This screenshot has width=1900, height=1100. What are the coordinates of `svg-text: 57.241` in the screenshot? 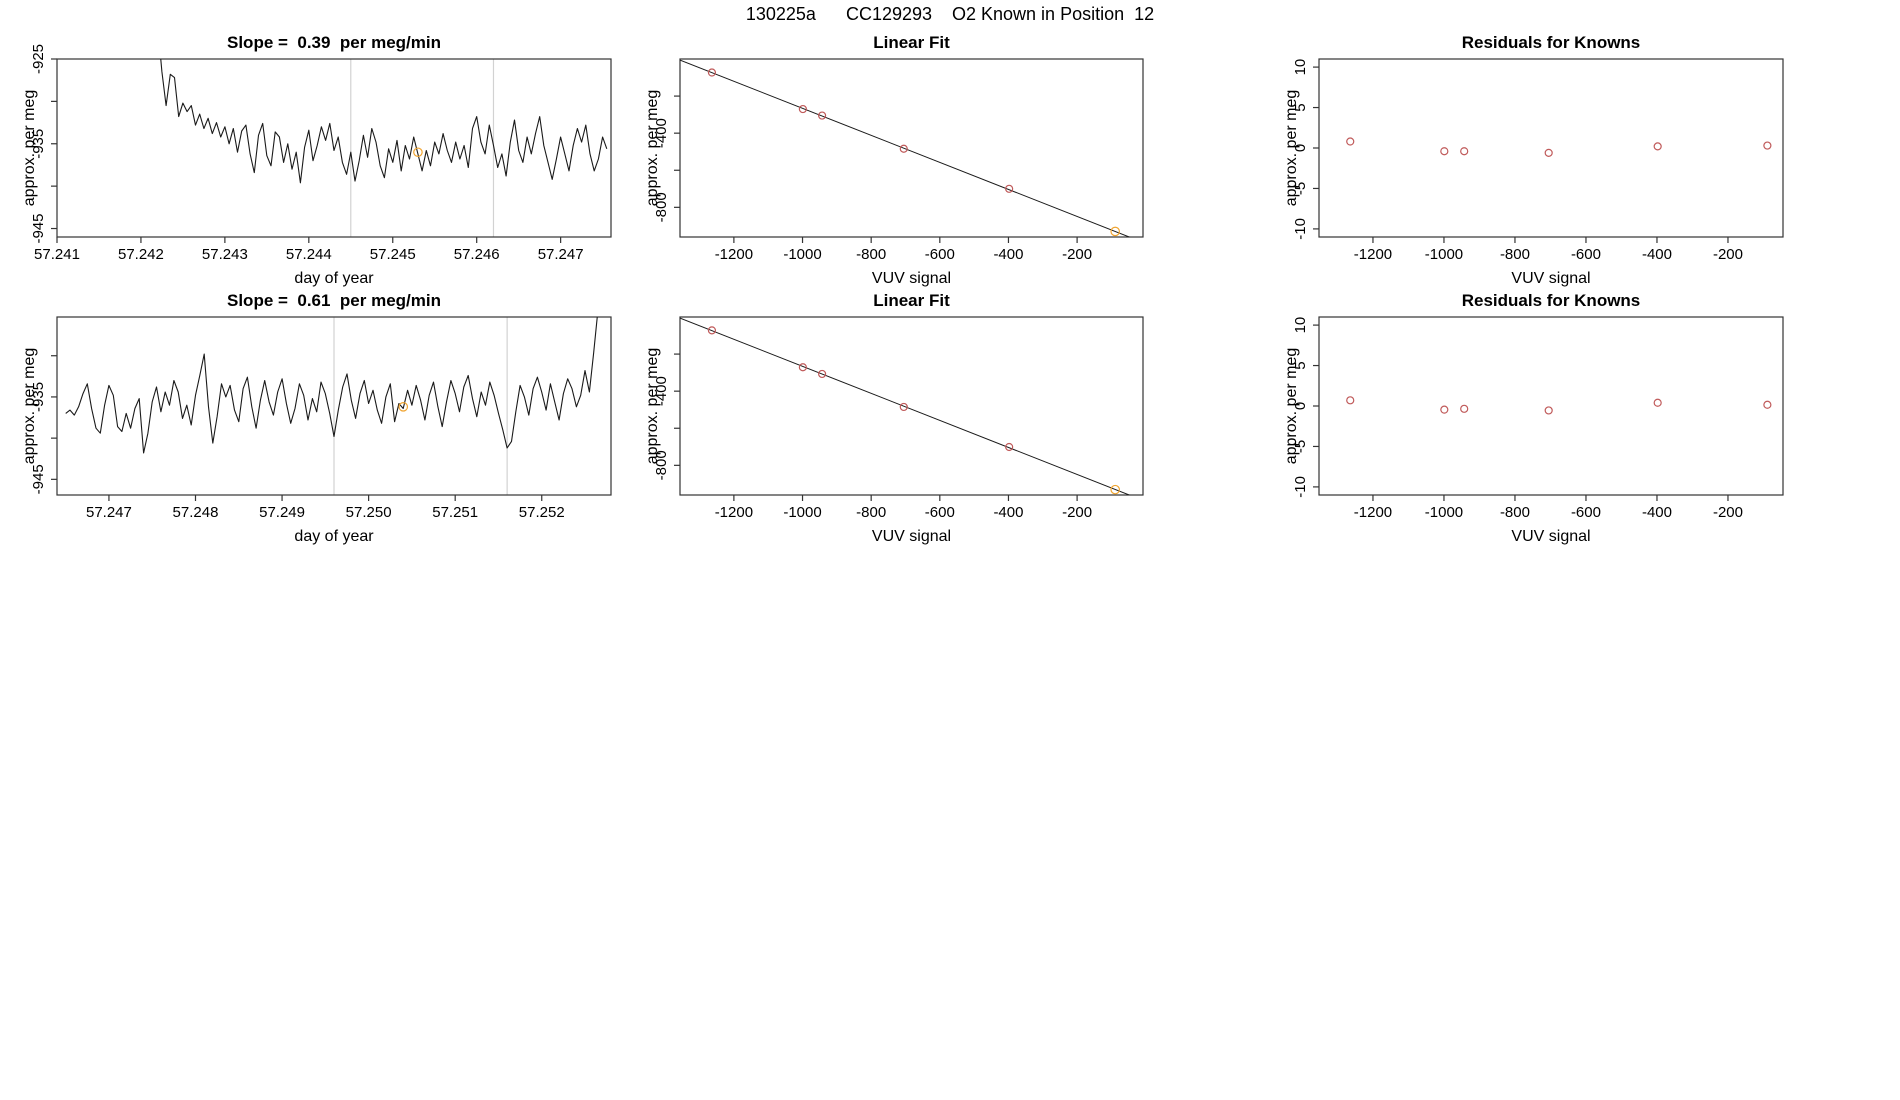 It's located at (57, 254).